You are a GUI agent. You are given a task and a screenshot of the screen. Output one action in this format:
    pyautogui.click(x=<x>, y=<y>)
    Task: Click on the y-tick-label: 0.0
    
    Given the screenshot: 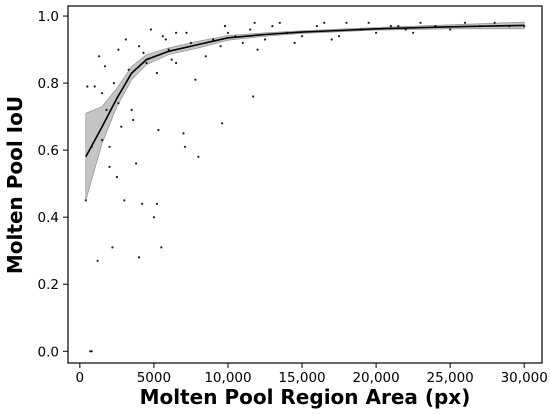 What is the action you would take?
    pyautogui.click(x=48, y=352)
    